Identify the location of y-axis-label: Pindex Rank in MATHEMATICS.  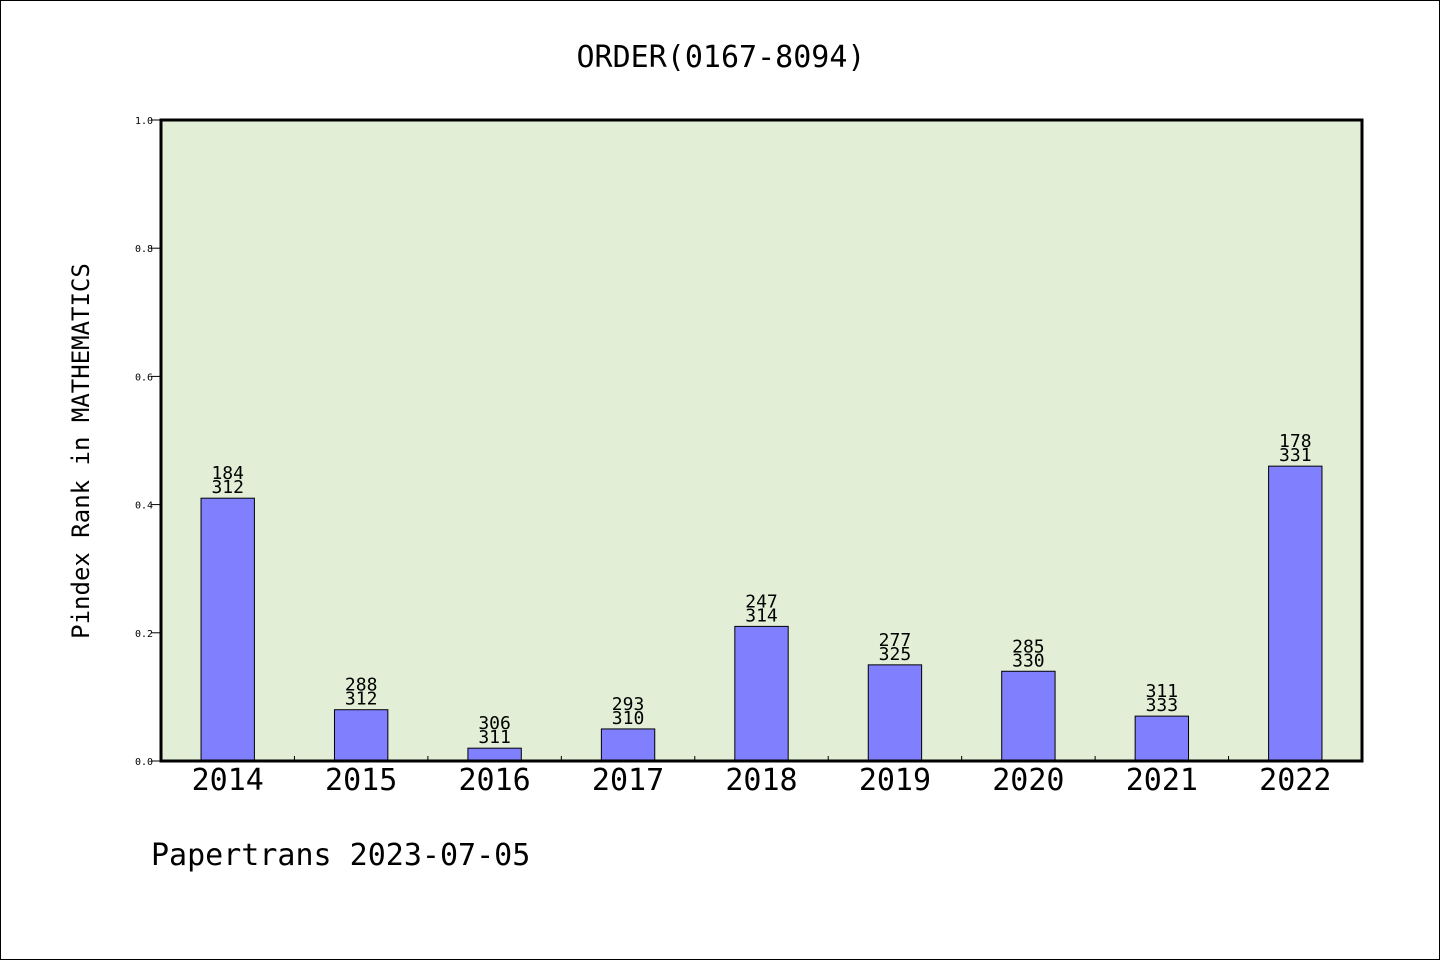
(81, 451).